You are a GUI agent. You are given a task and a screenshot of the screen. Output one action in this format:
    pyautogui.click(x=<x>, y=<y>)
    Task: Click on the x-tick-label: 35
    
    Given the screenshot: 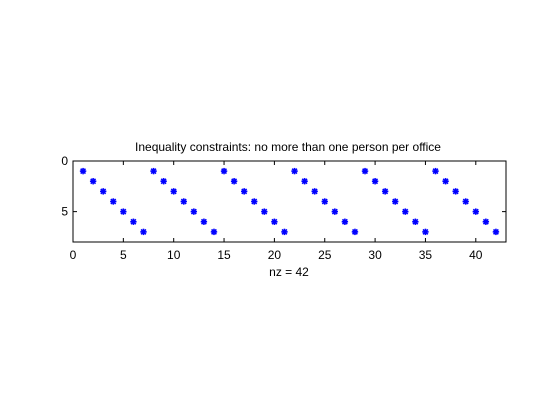 What is the action you would take?
    pyautogui.click(x=426, y=255)
    